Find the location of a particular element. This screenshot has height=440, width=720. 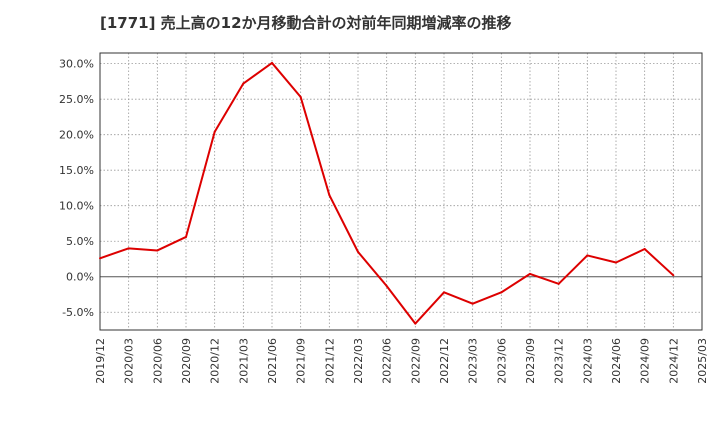

x-tick-label: 2021/09 is located at coordinates (301, 361).